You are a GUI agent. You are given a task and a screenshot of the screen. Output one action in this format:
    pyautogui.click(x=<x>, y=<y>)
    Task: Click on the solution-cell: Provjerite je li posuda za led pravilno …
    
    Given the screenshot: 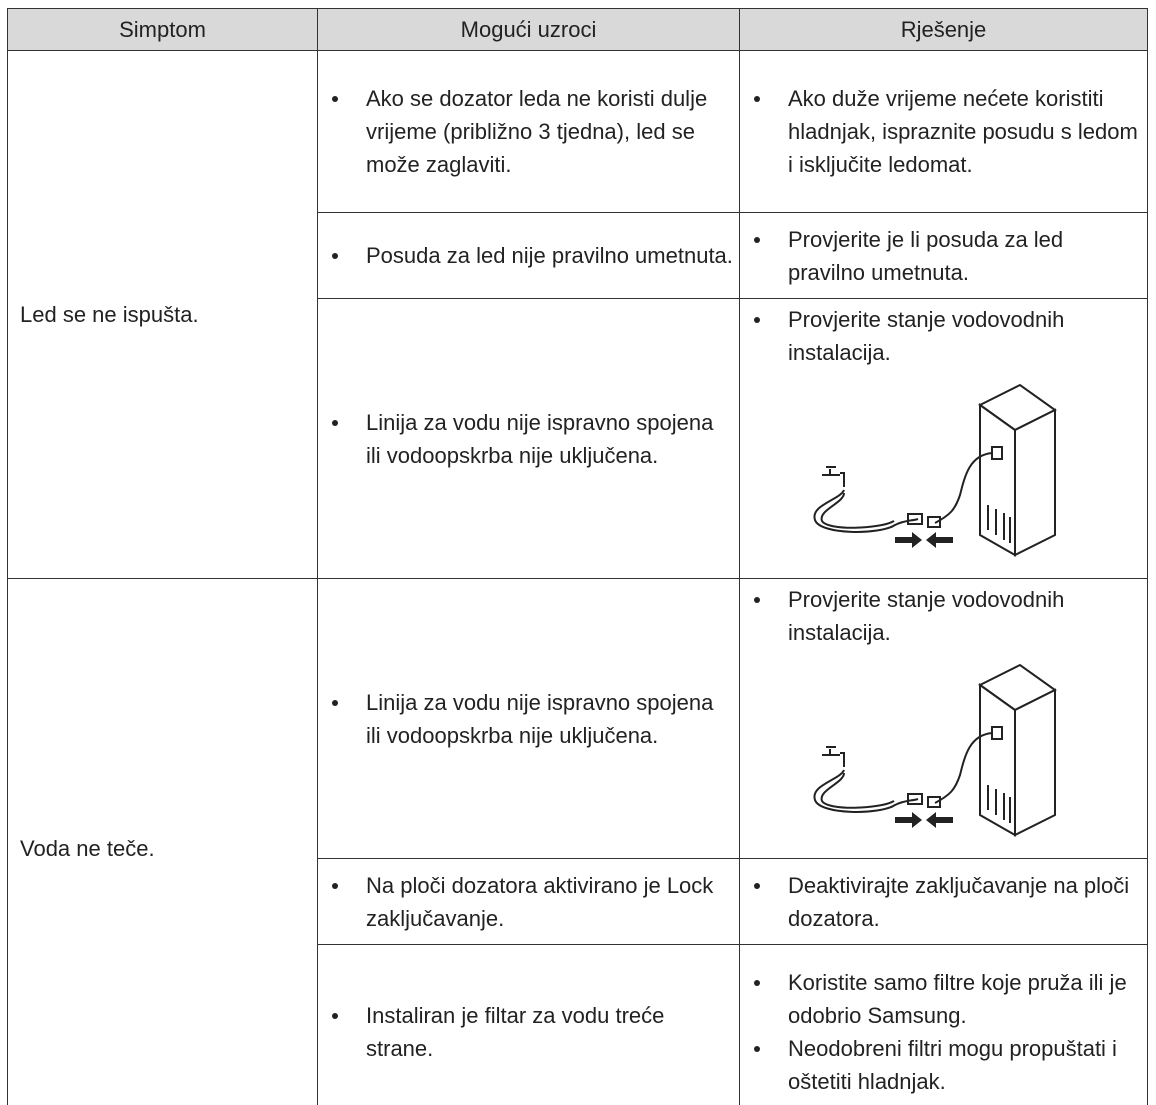 What is the action you would take?
    pyautogui.click(x=943, y=255)
    